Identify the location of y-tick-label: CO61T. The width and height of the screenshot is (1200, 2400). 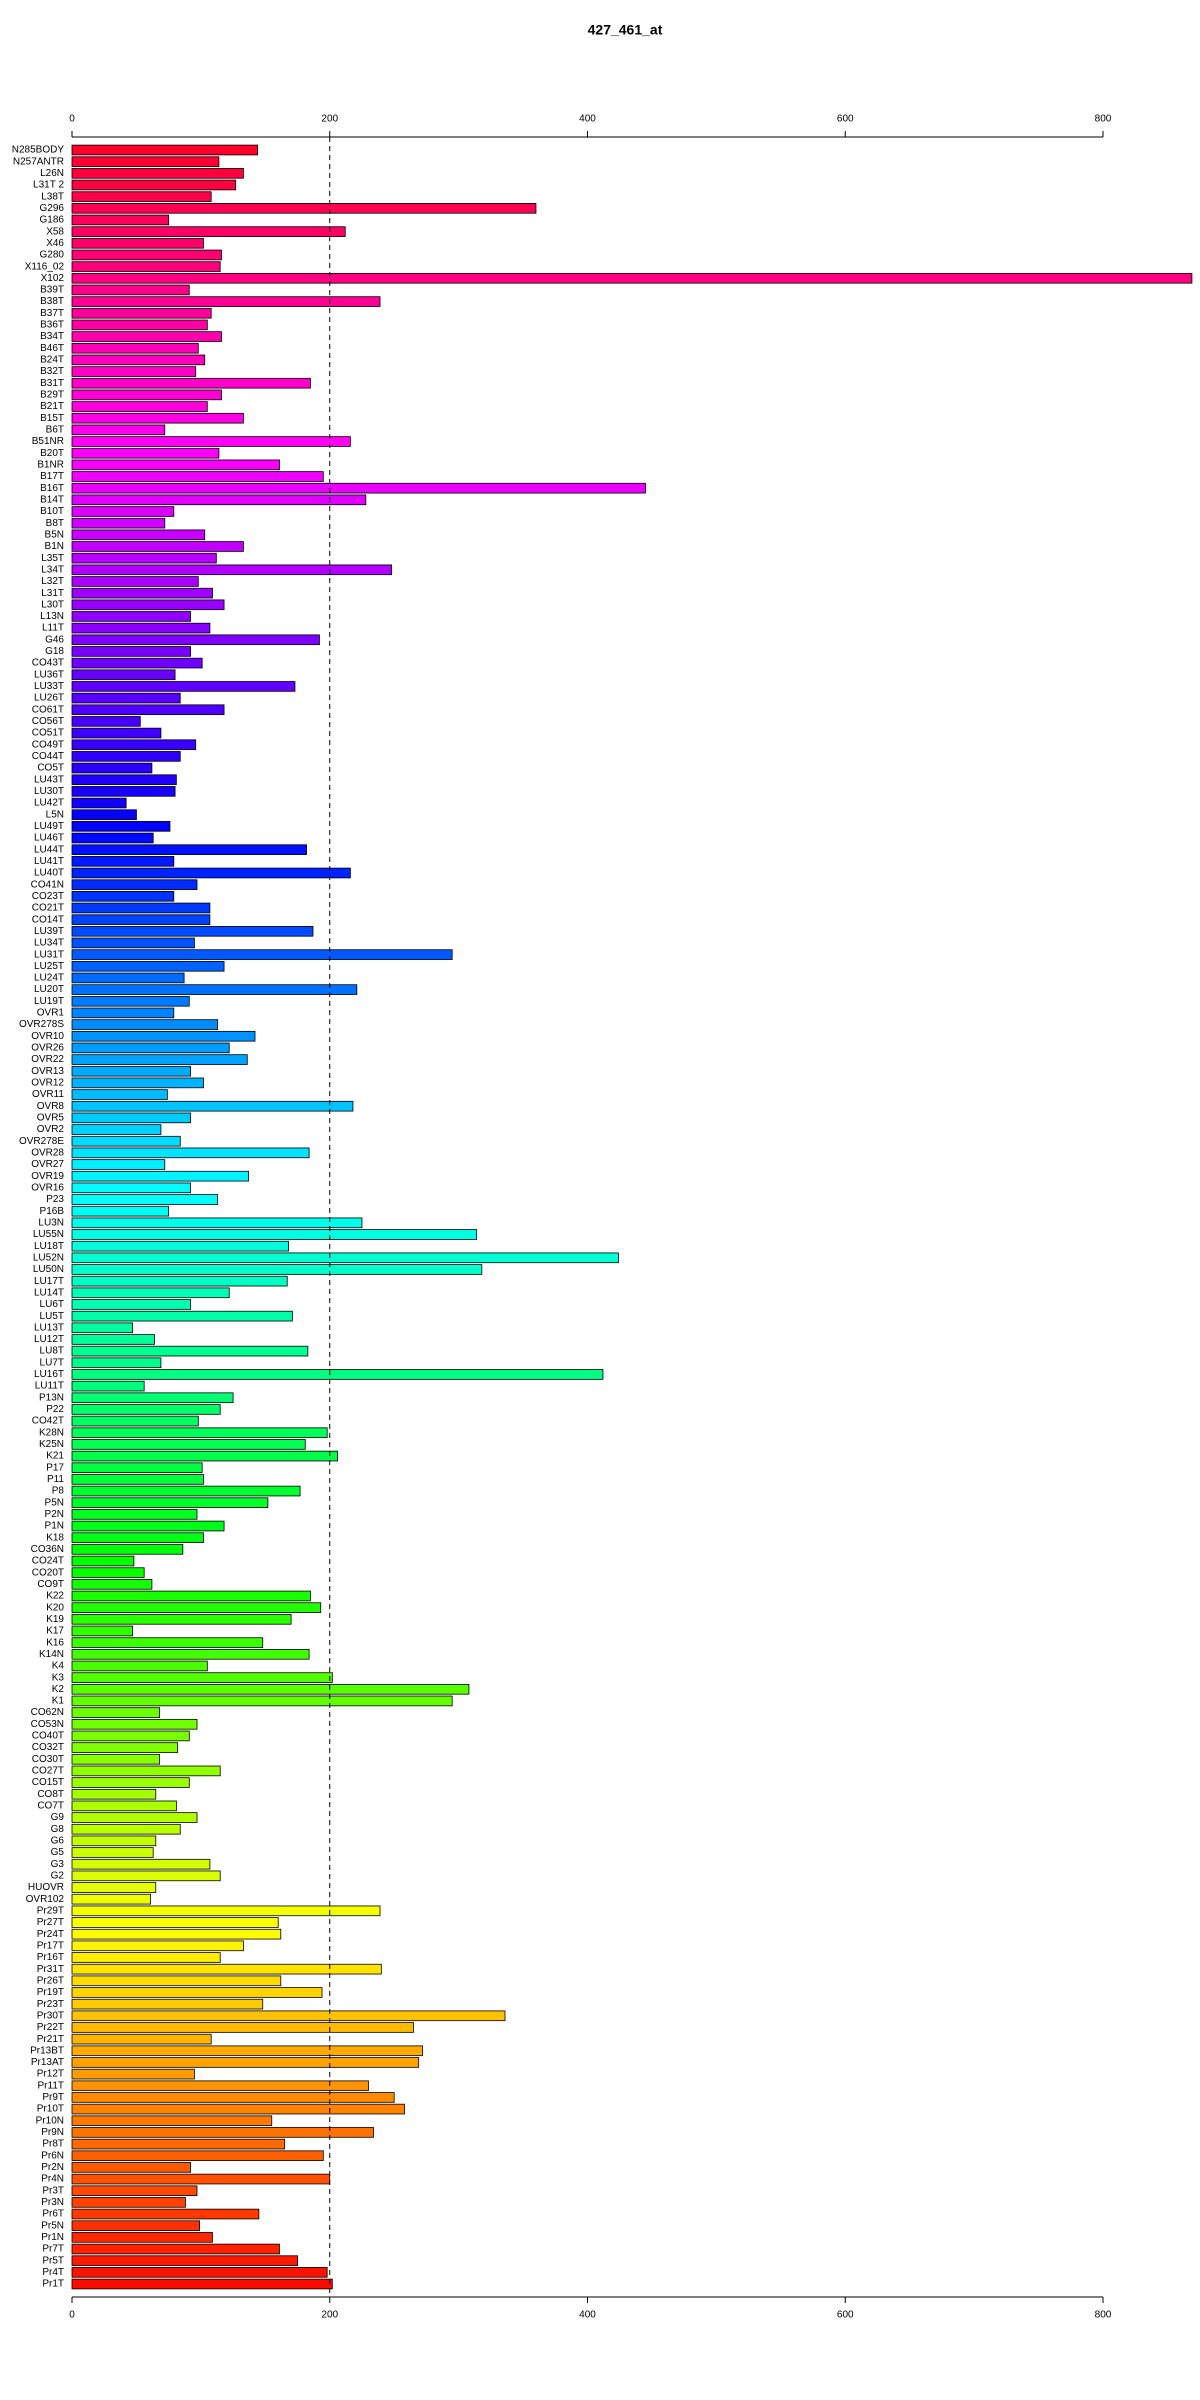
(48, 709).